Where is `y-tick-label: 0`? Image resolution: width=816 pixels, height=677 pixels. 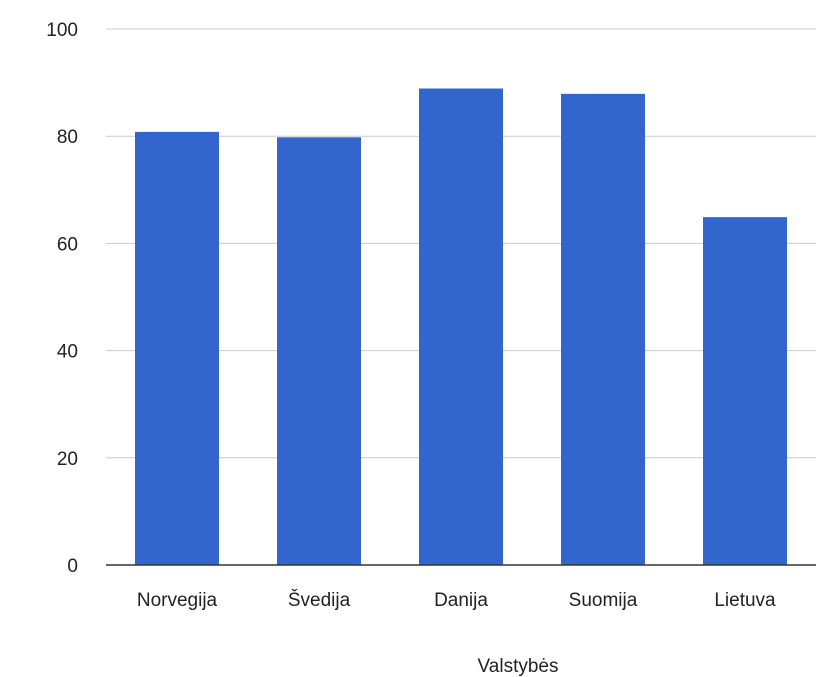 y-tick-label: 0 is located at coordinates (72, 566).